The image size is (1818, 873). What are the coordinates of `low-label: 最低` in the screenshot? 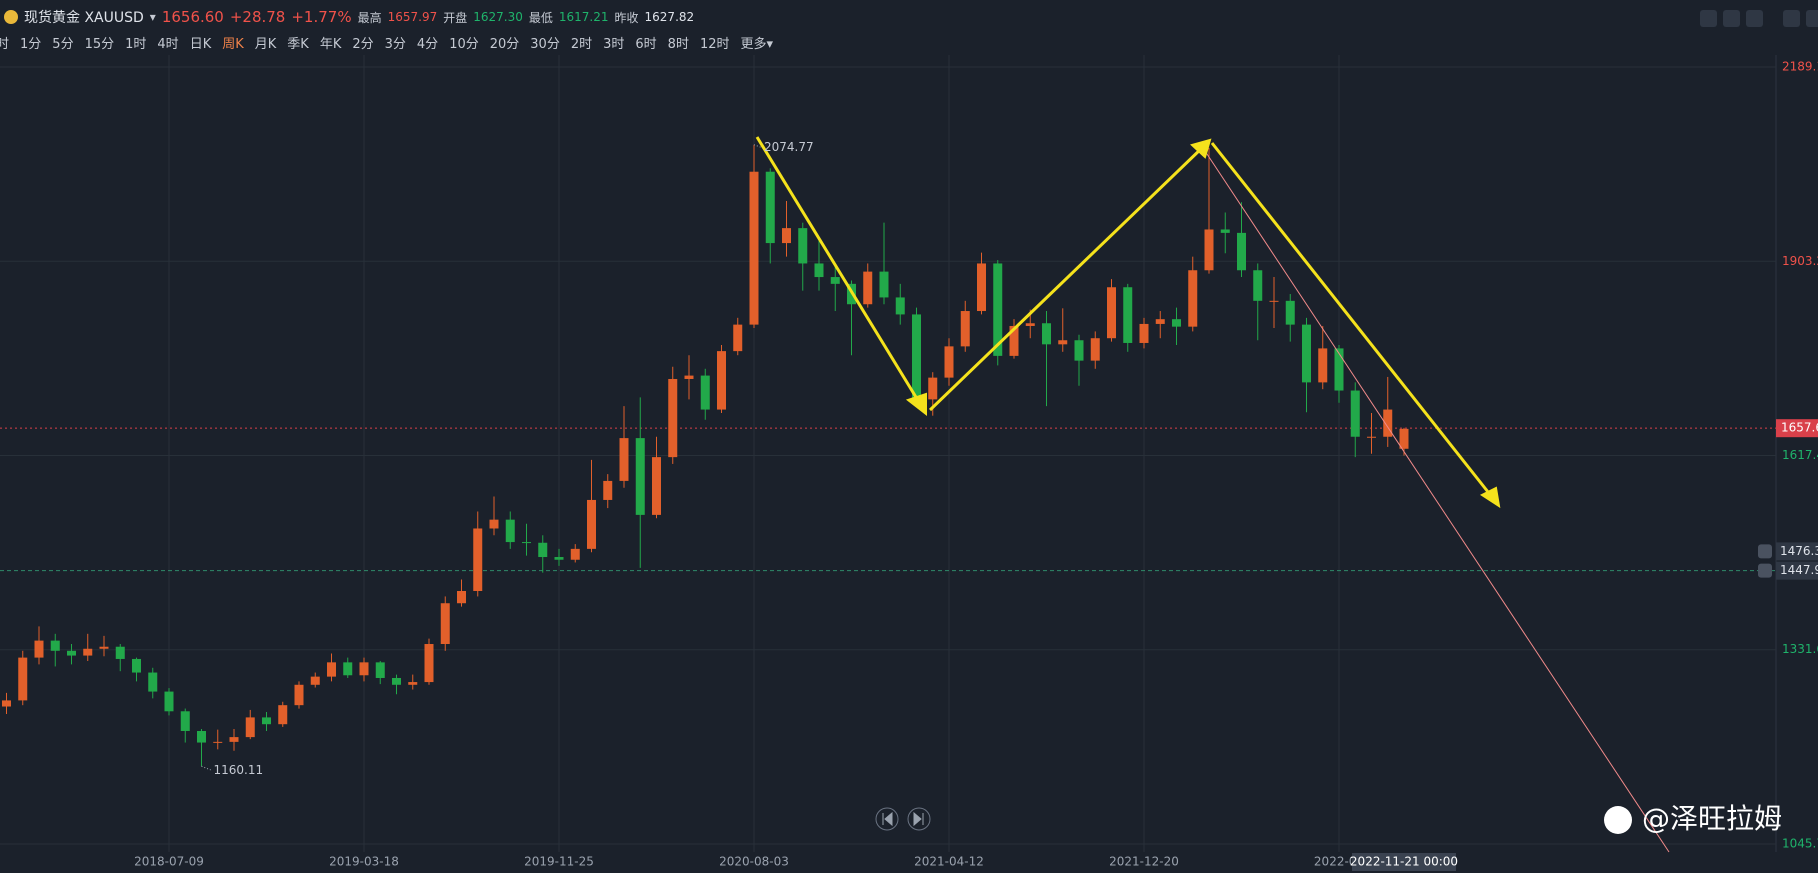 It's located at (540, 17).